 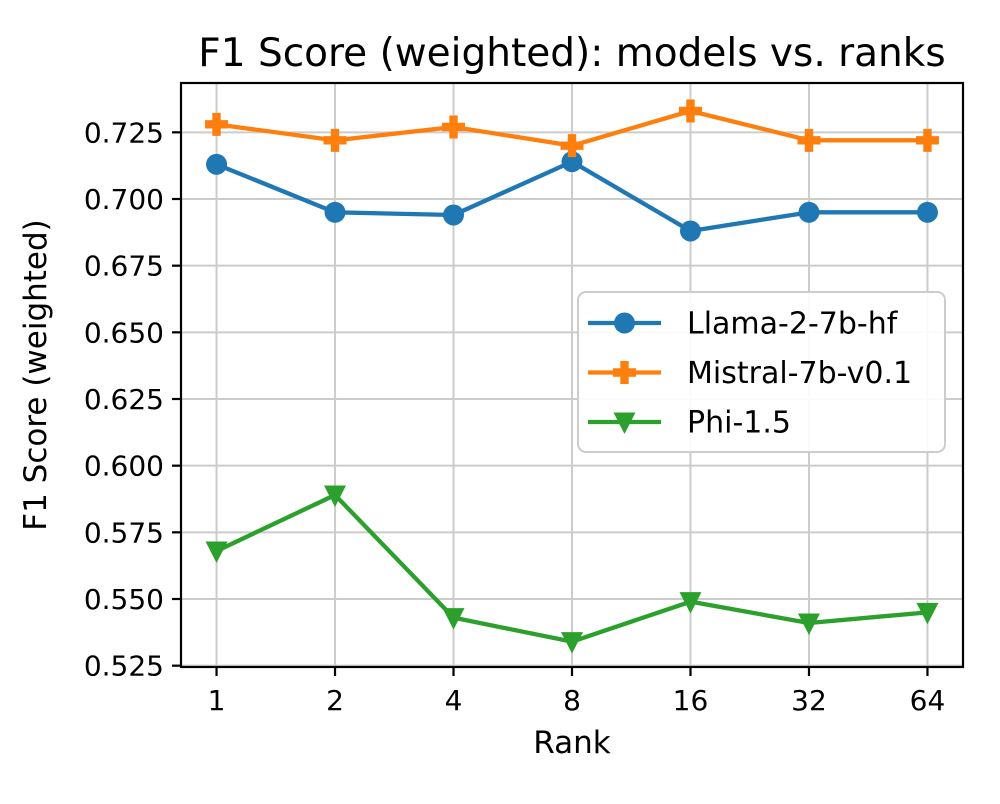 What do you see at coordinates (691, 700) in the screenshot?
I see `x-tick-label: 16` at bounding box center [691, 700].